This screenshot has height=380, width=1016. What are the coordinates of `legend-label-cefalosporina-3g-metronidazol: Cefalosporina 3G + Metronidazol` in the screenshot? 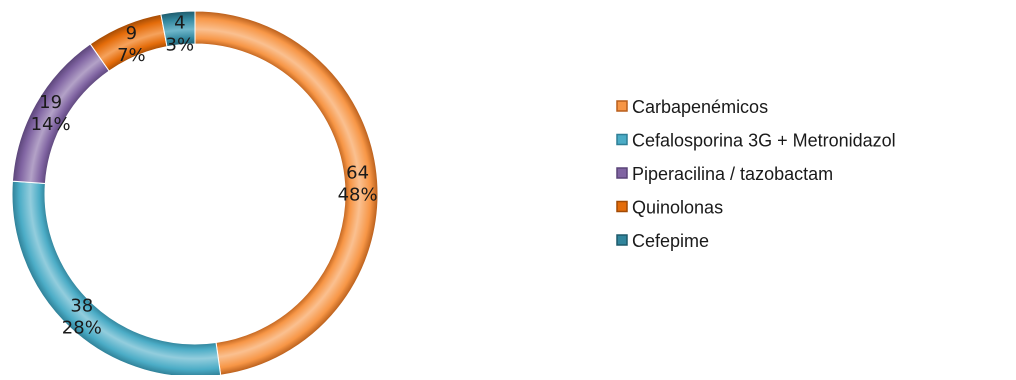 It's located at (764, 141).